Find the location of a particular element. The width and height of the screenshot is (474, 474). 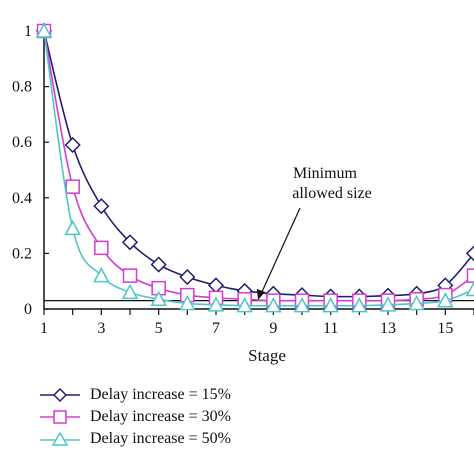

annotation-line-2: allowed size is located at coordinates (332, 193).